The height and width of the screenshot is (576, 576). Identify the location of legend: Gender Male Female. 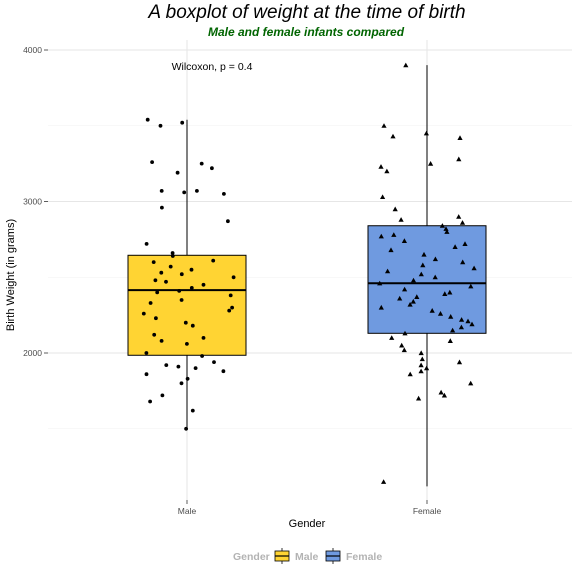
(307, 556).